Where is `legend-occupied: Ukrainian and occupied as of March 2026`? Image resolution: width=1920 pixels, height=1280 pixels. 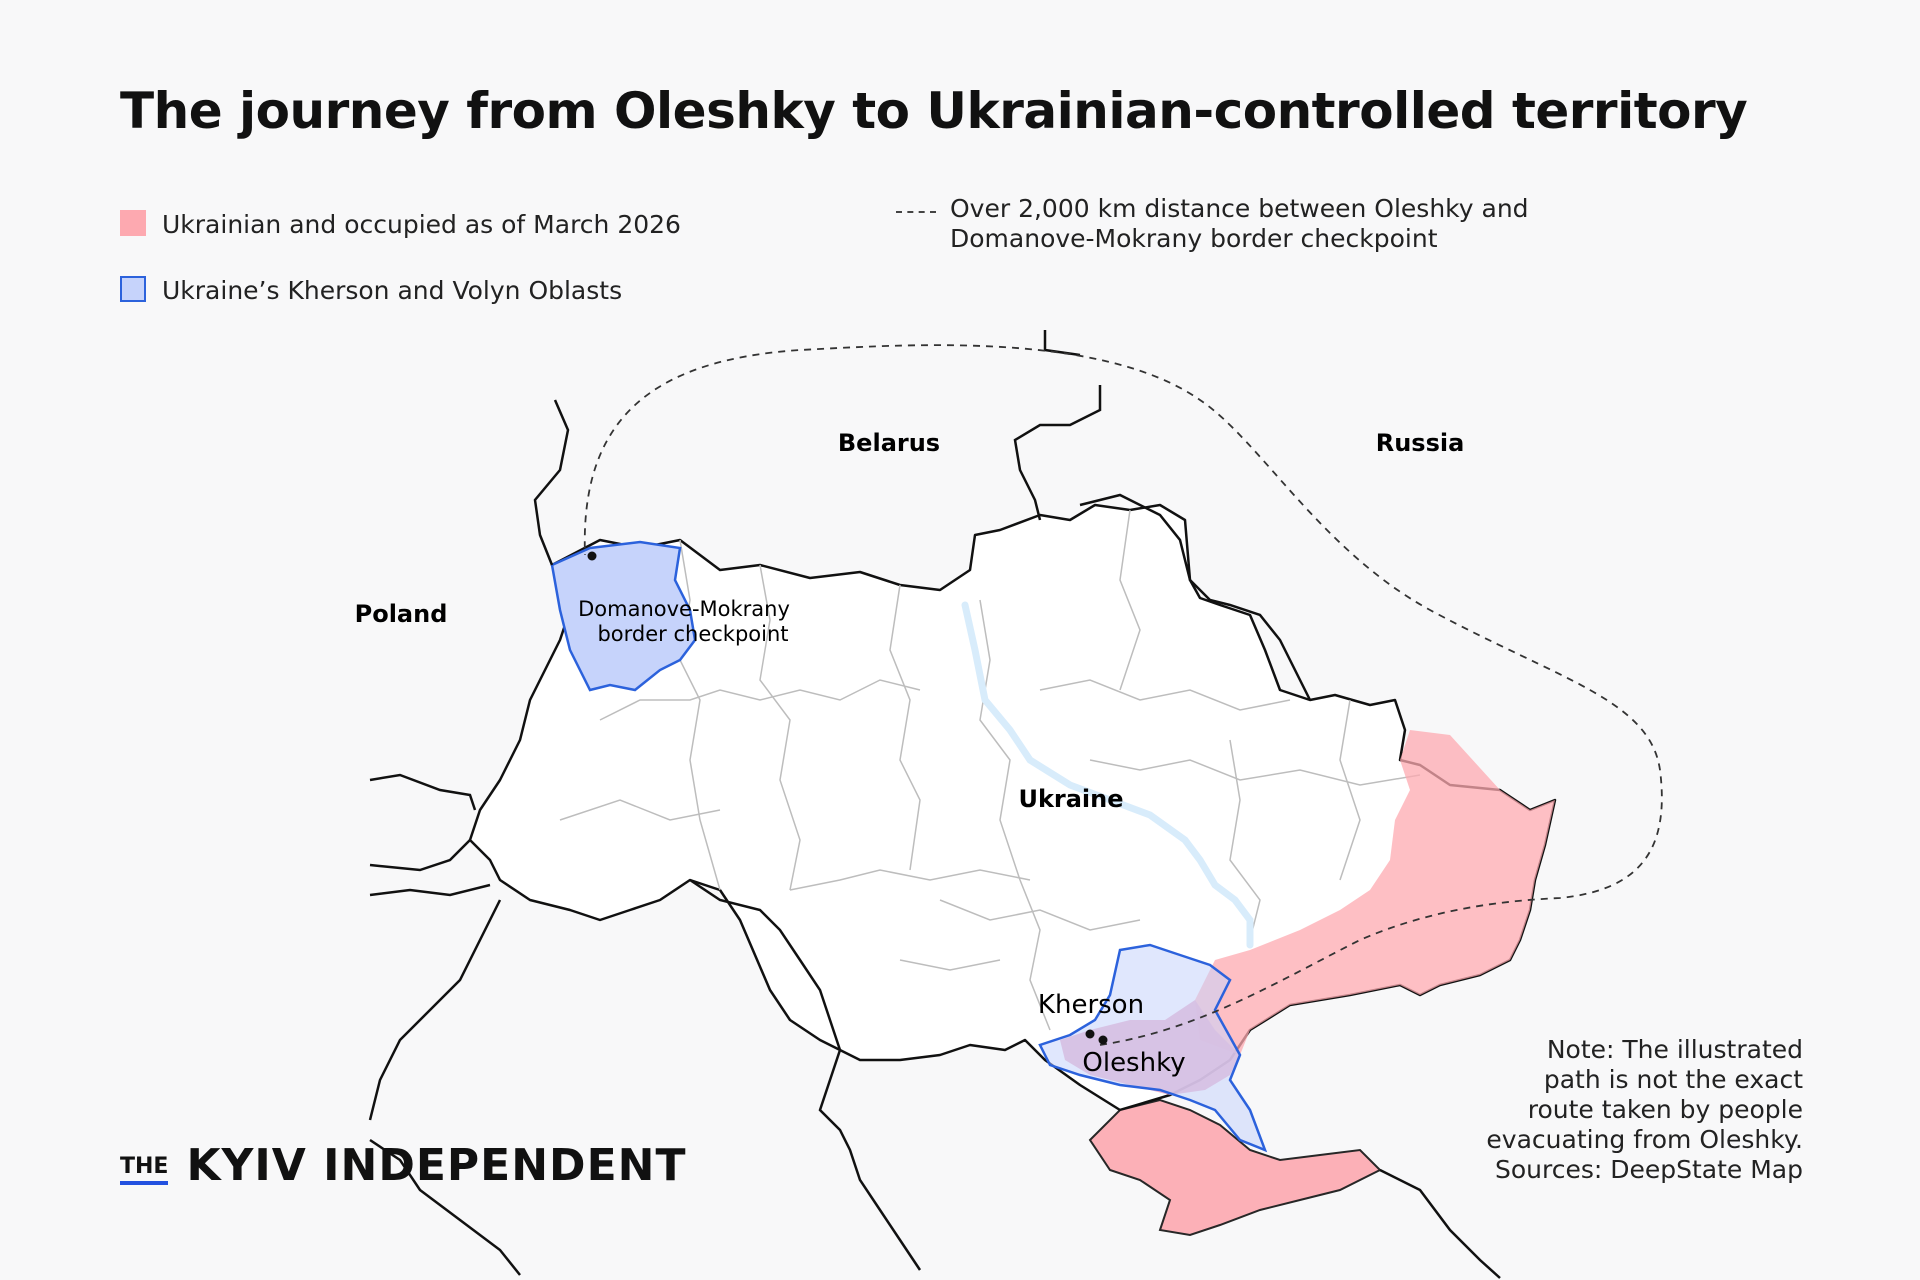
legend-occupied: Ukrainian and occupied as of March 2026 is located at coordinates (400, 224).